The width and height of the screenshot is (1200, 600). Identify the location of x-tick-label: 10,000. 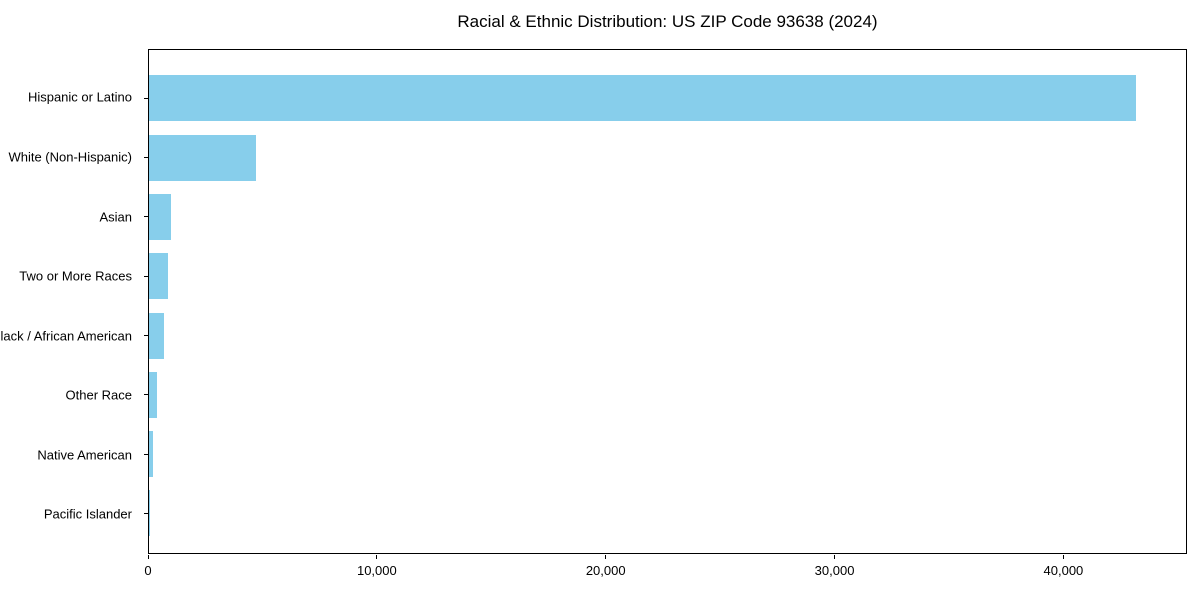
(376, 570).